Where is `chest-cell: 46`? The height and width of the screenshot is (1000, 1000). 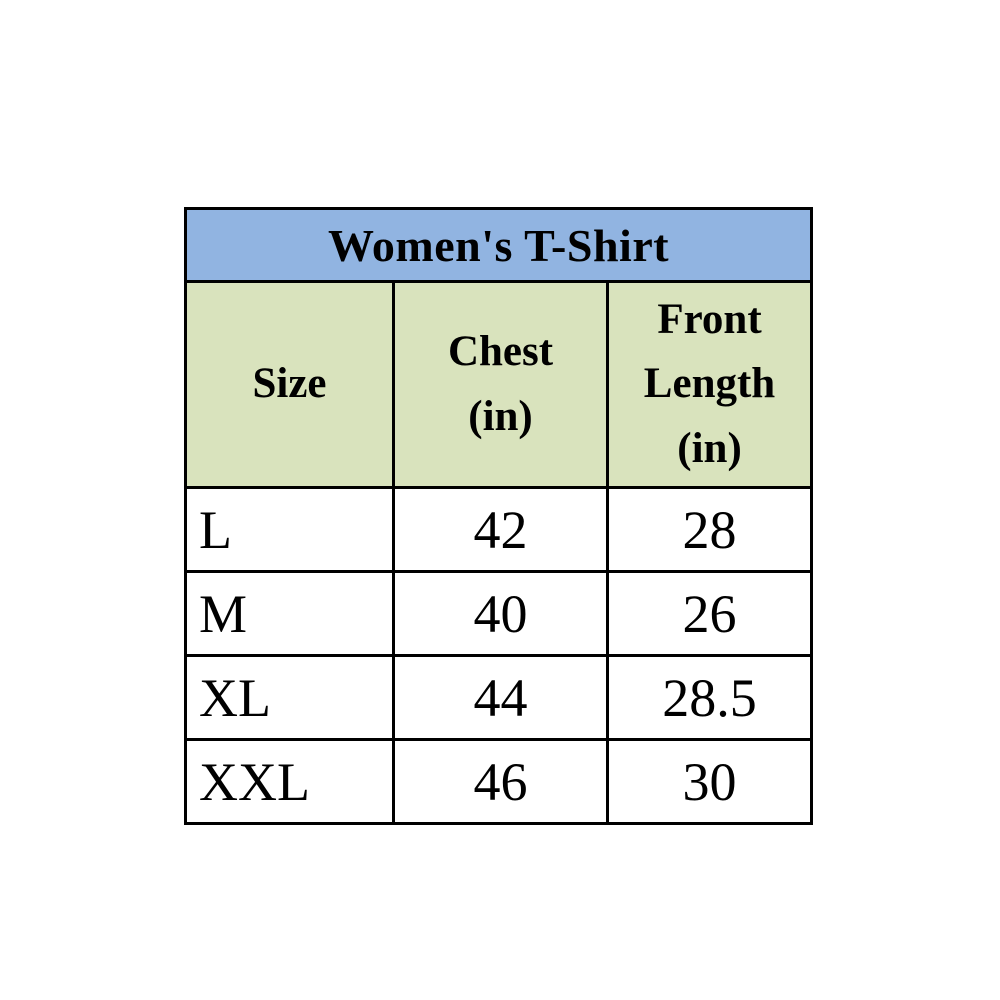 chest-cell: 46 is located at coordinates (500, 781).